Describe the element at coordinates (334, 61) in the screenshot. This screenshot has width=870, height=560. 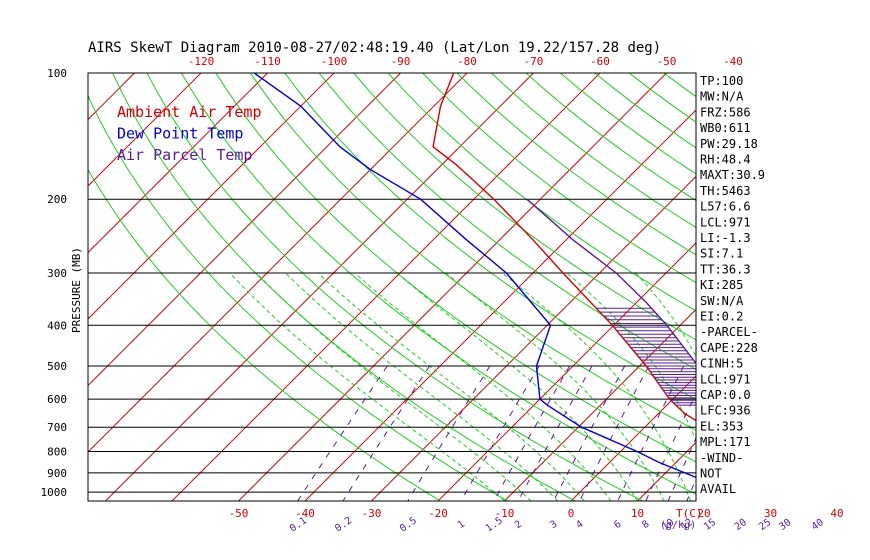
I see `top-temp-tick-label: -100` at that location.